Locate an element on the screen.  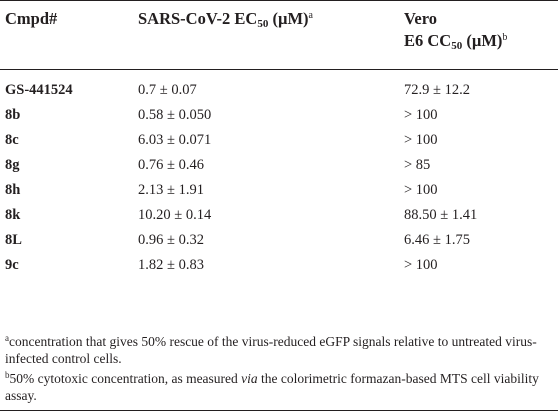
table-row: GS-441524 0.7 ± 0.07 72.9 ± 12.2 is located at coordinates (279, 90).